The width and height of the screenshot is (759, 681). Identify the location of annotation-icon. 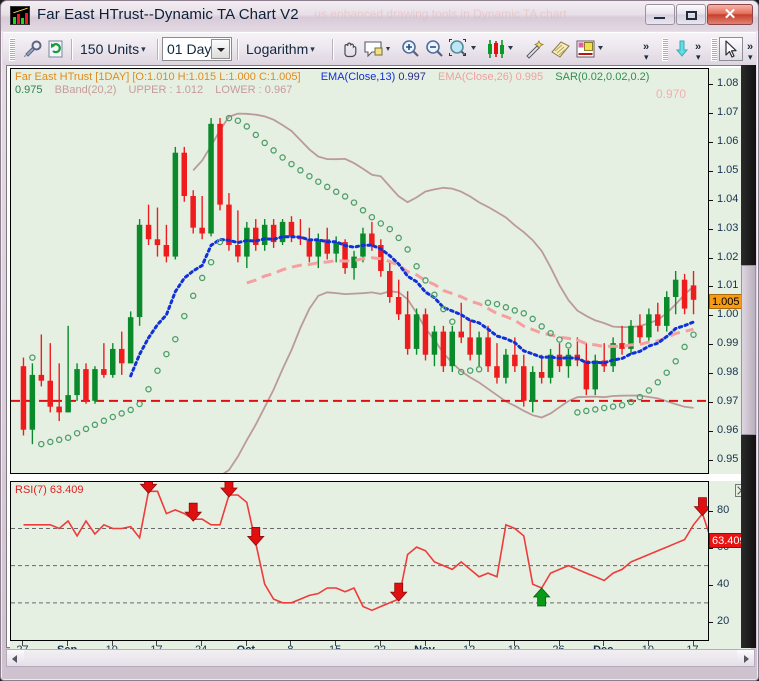
(378, 49).